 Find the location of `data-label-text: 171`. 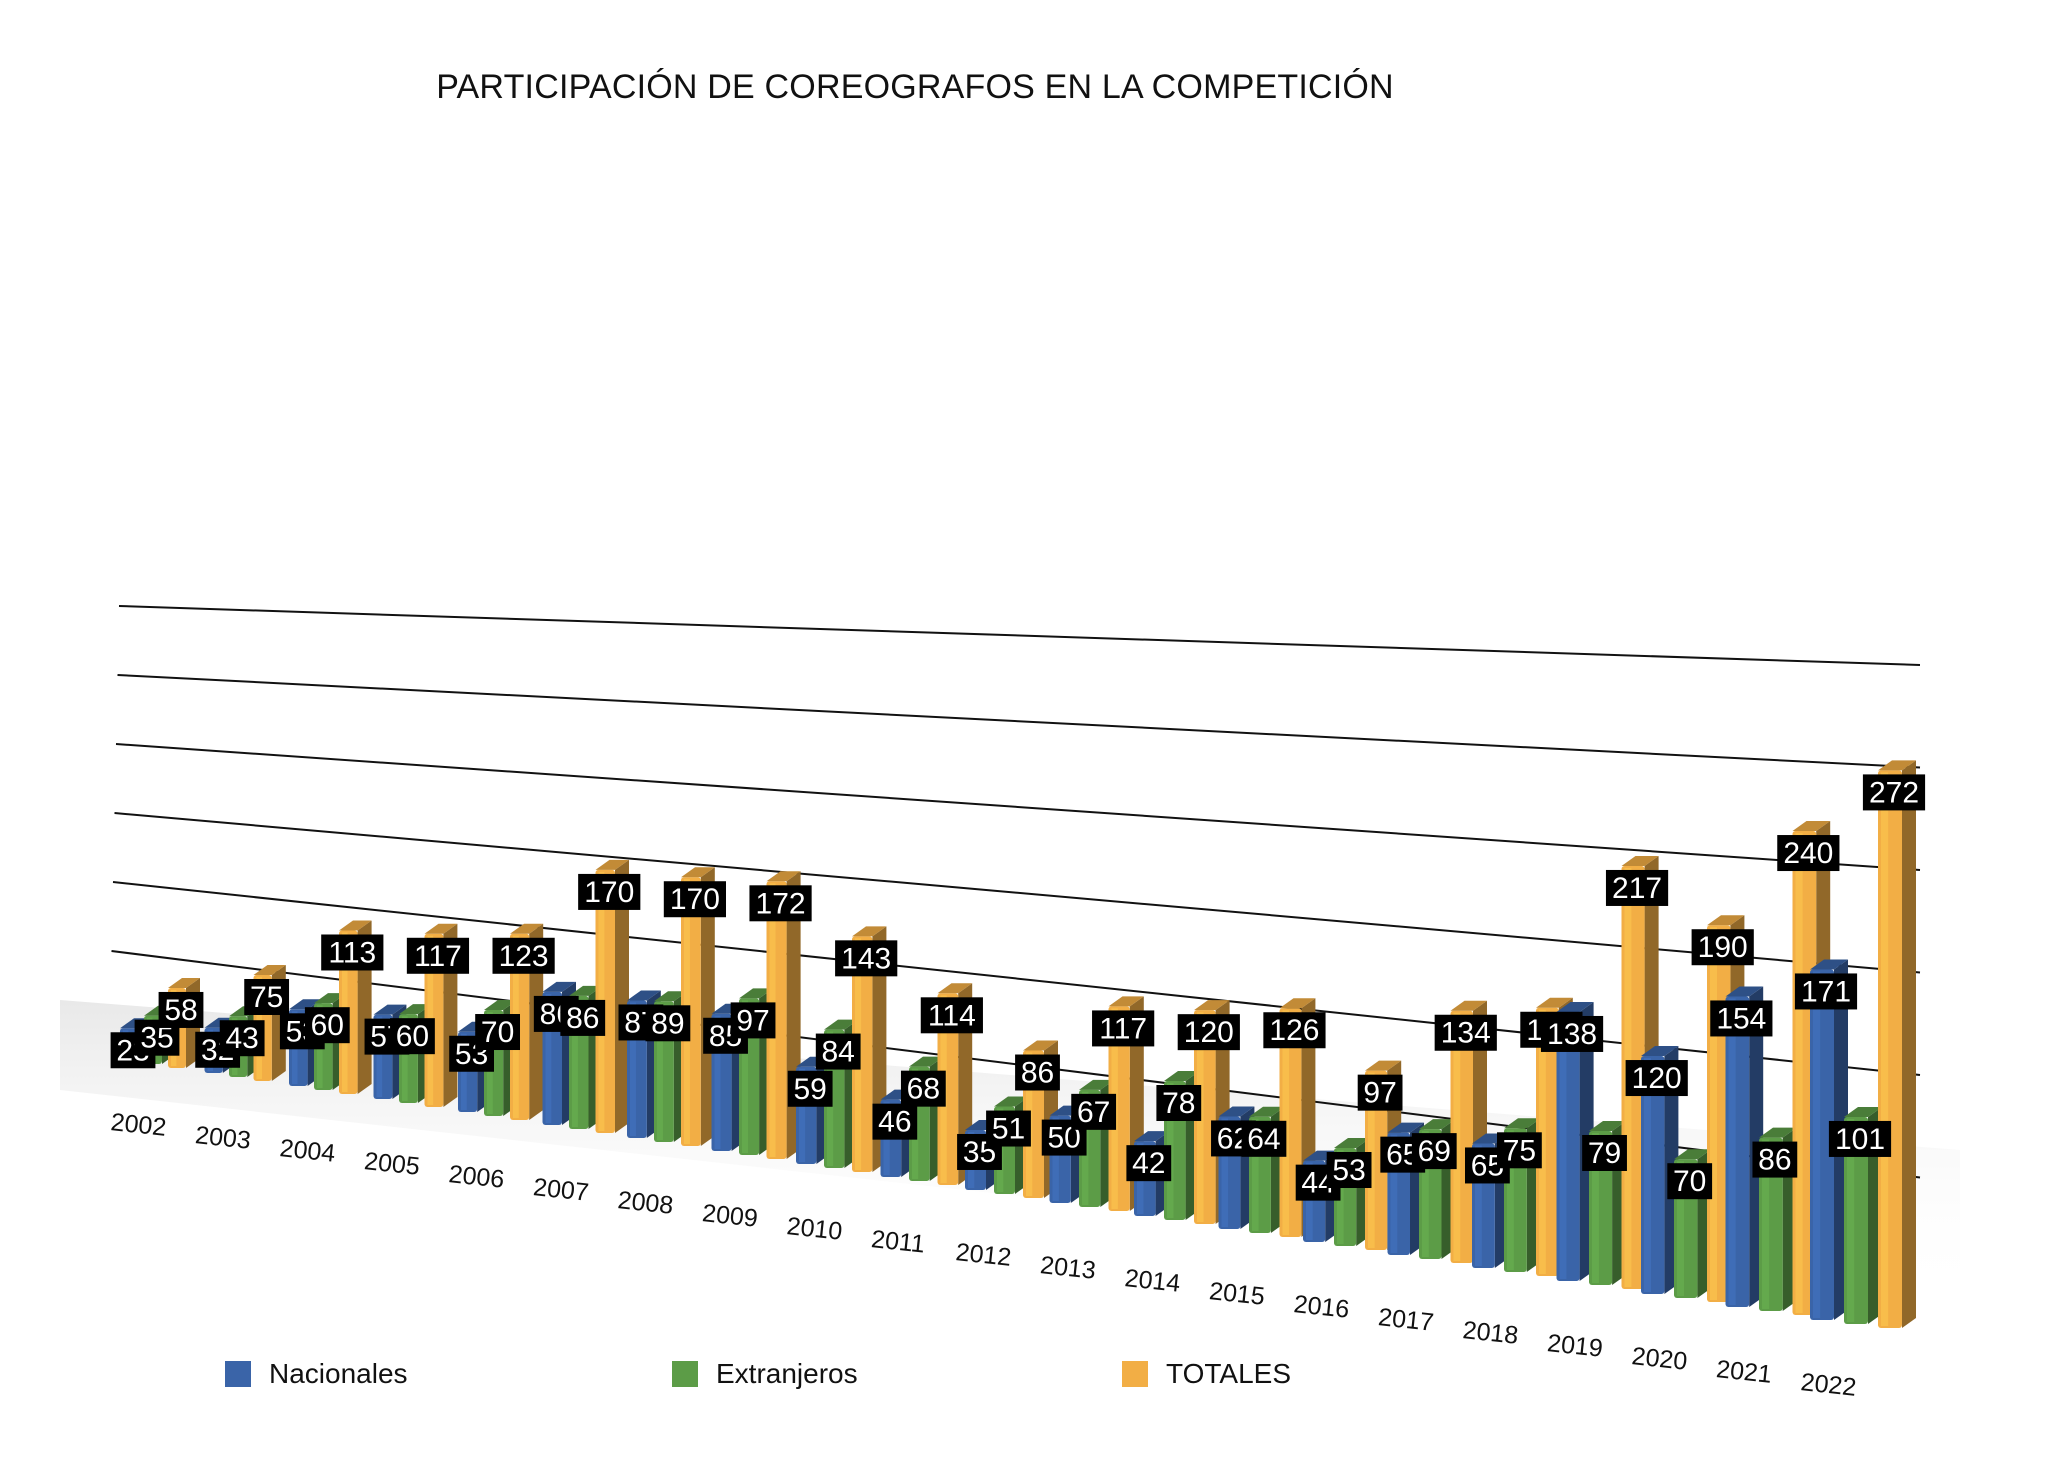

data-label-text: 171 is located at coordinates (1826, 991).